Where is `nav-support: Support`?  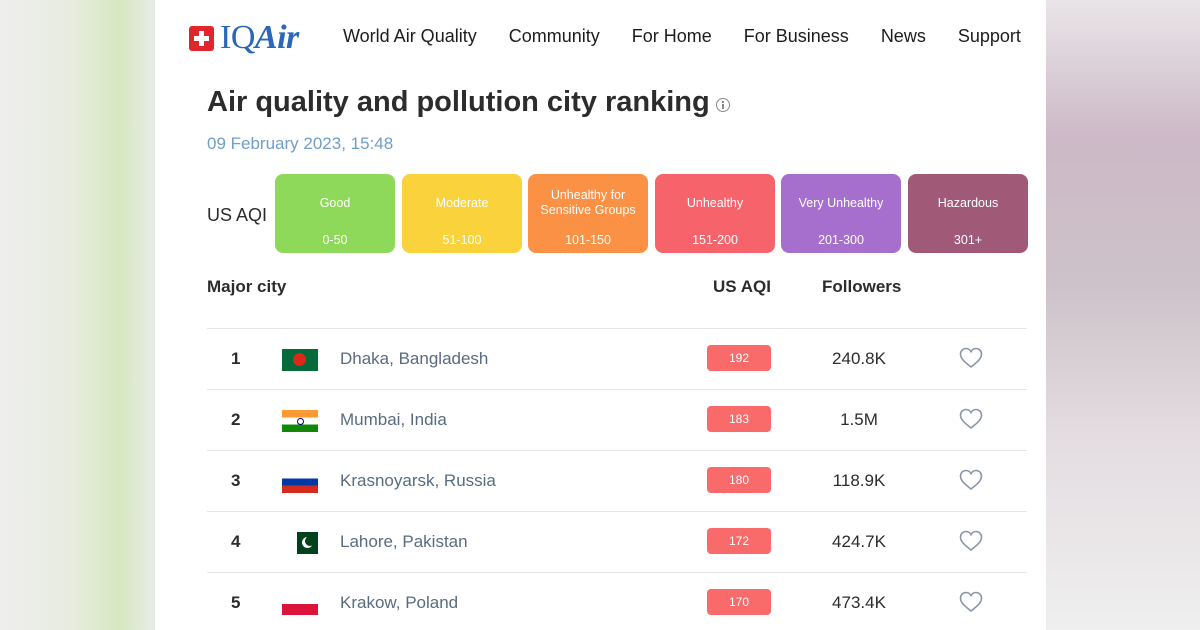 nav-support: Support is located at coordinates (989, 36).